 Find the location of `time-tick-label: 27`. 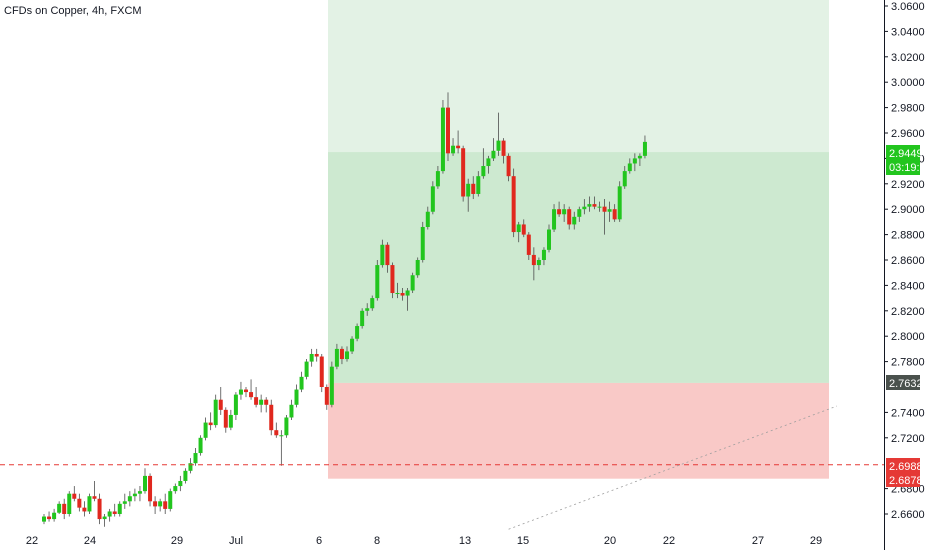

time-tick-label: 27 is located at coordinates (758, 541).